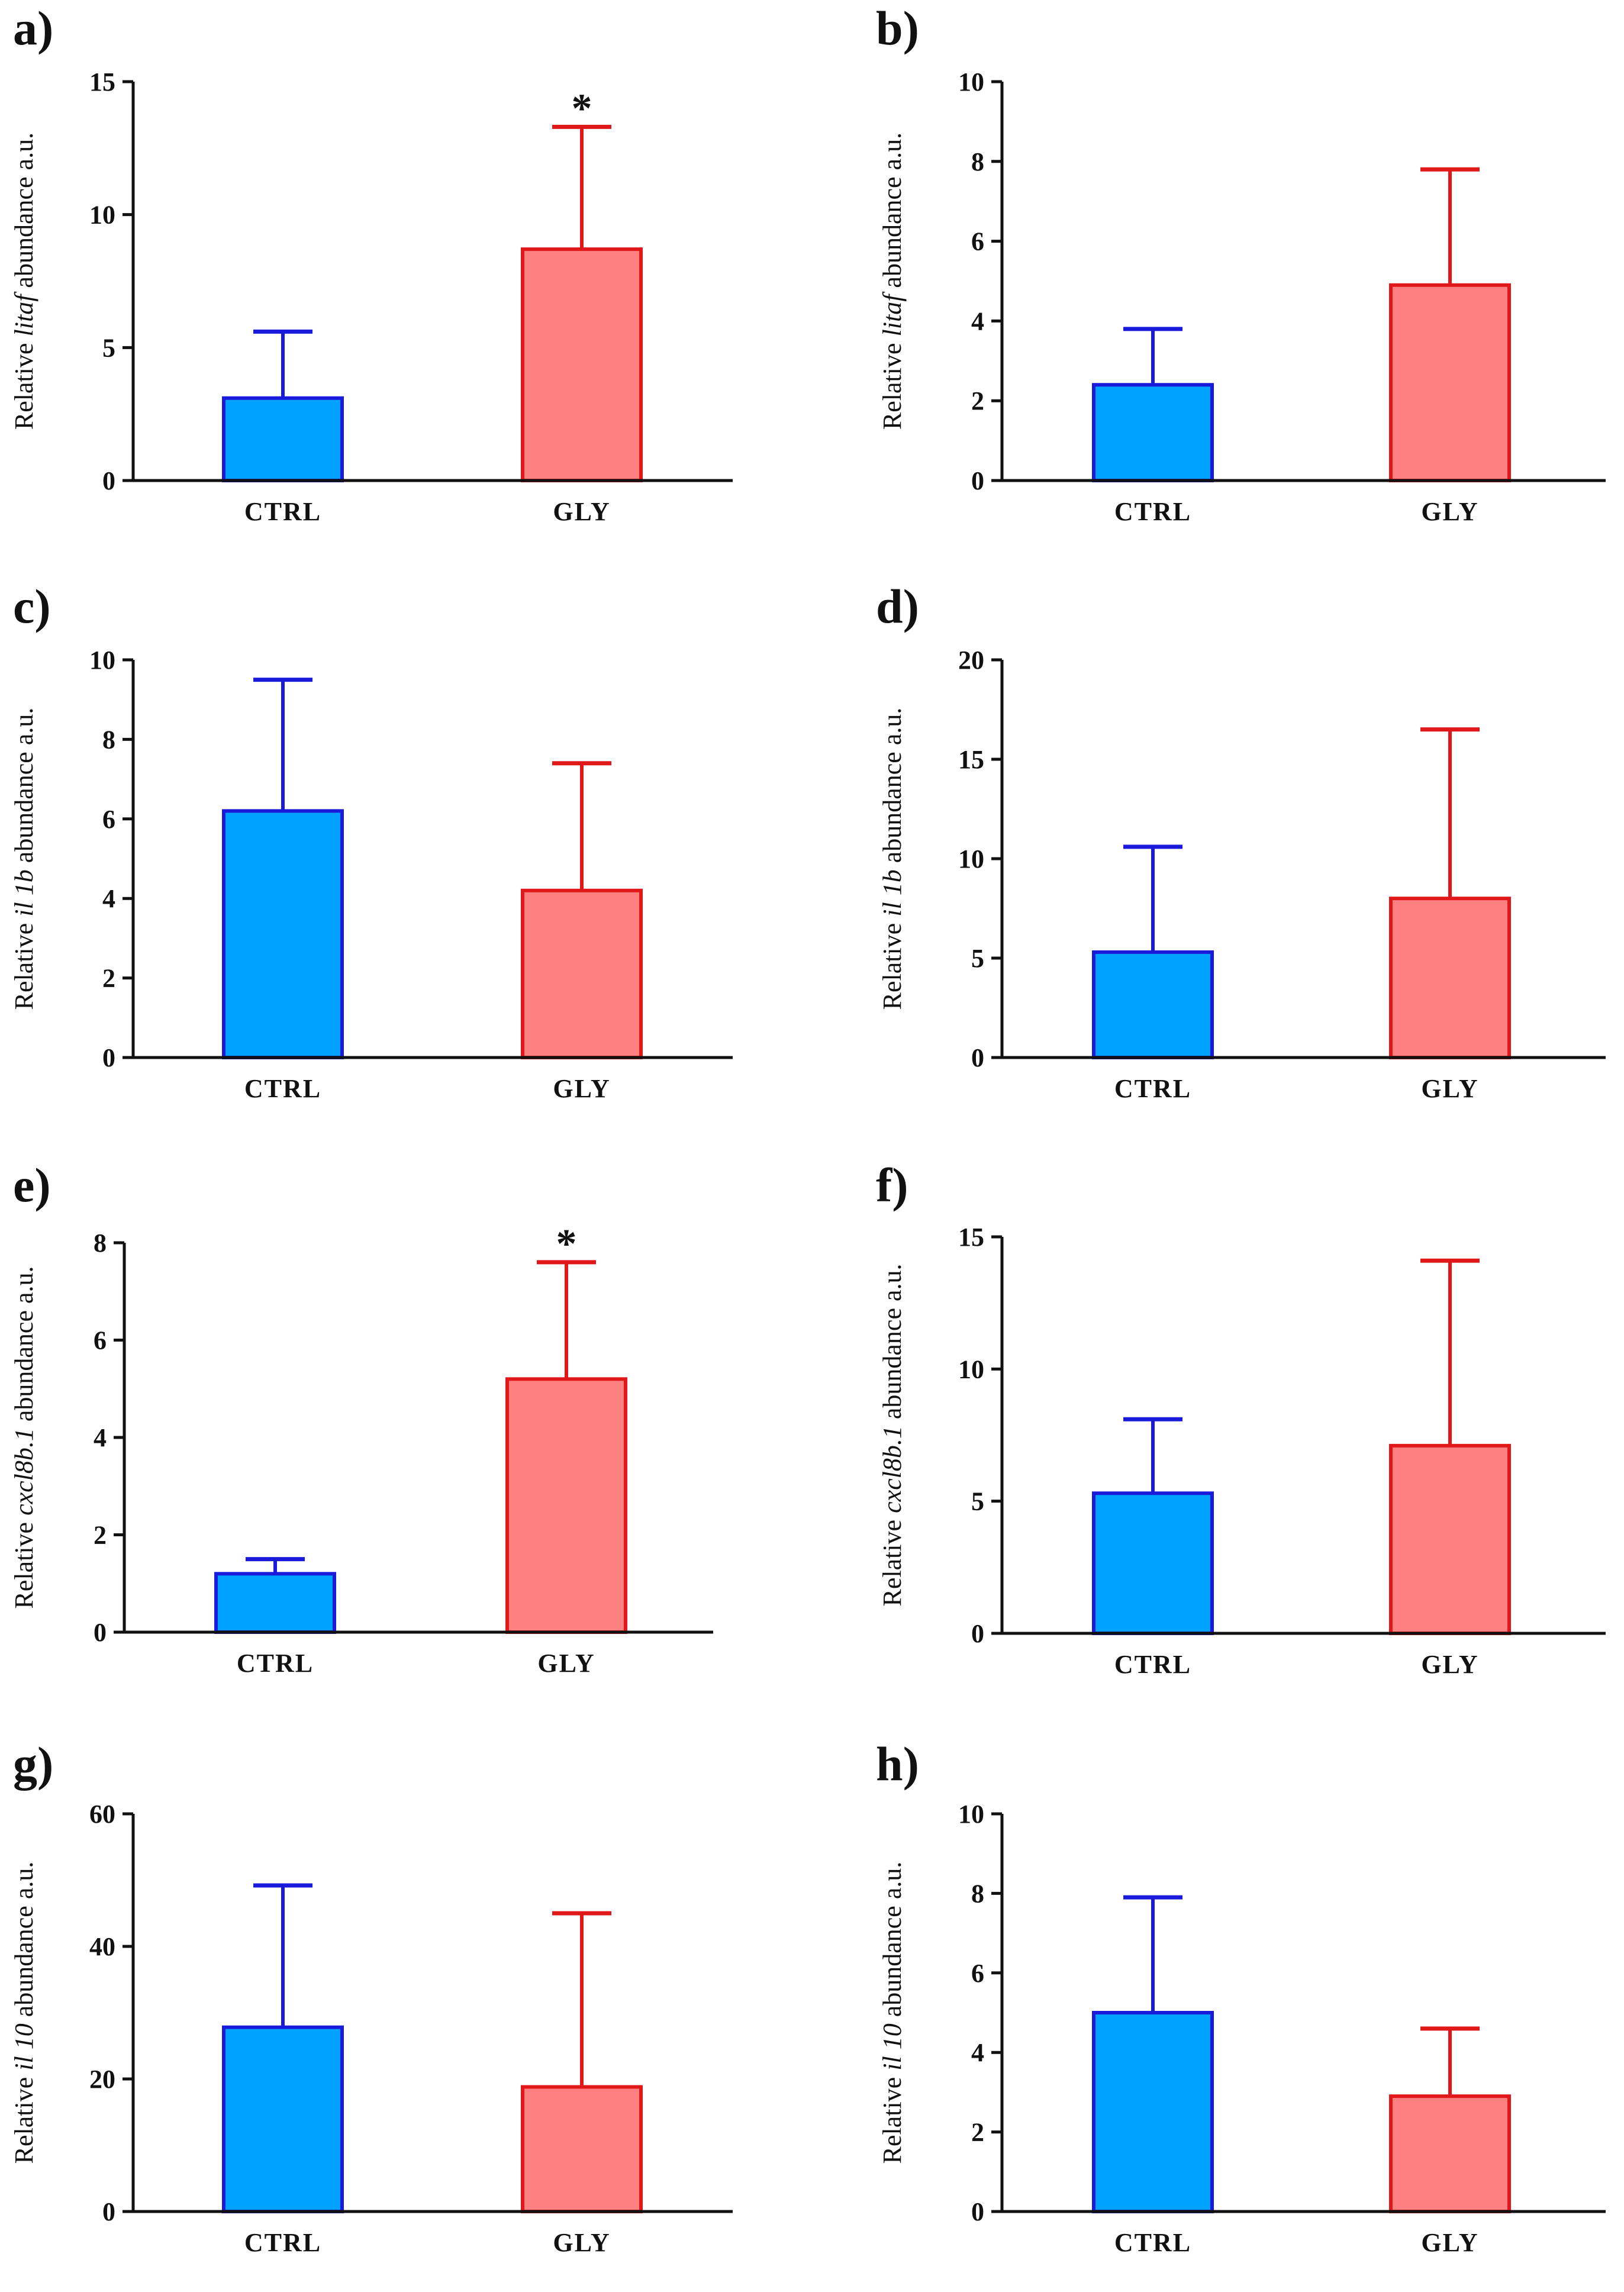  What do you see at coordinates (897, 28) in the screenshot?
I see `panel-label: b)` at bounding box center [897, 28].